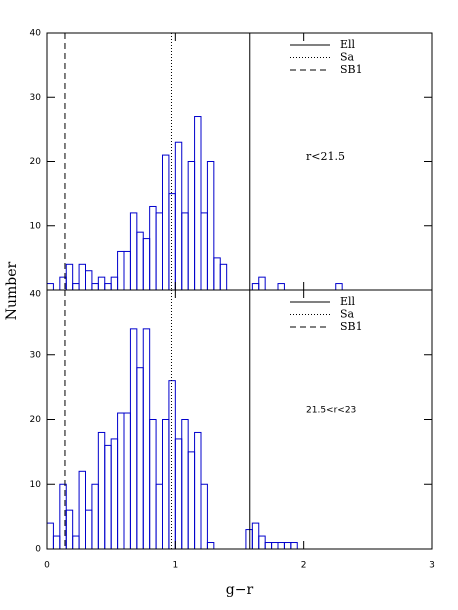 The height and width of the screenshot is (610, 458). What do you see at coordinates (12, 290) in the screenshot?
I see `y-axis-label: Number` at bounding box center [12, 290].